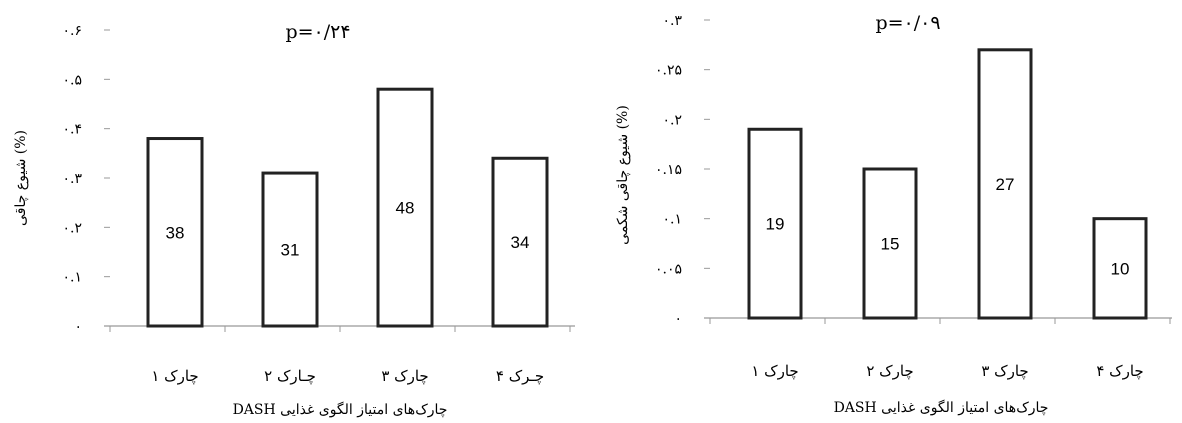  I want to click on p-value-annotation: p=۰/۲۴, so click(317, 32).